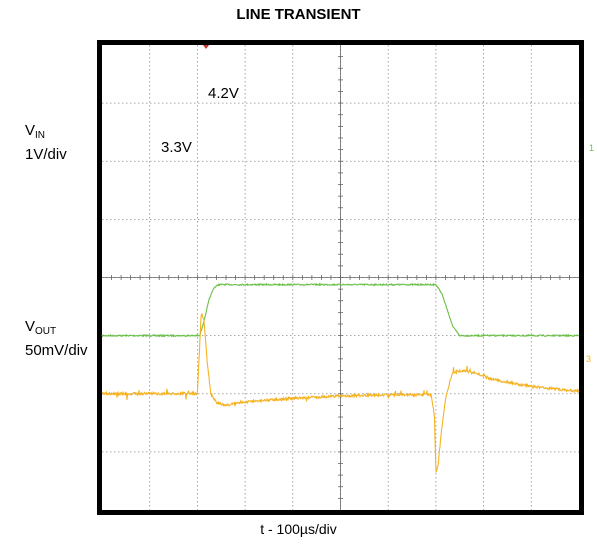  I want to click on chart-title: LINE TRANSIENT, so click(298, 14).